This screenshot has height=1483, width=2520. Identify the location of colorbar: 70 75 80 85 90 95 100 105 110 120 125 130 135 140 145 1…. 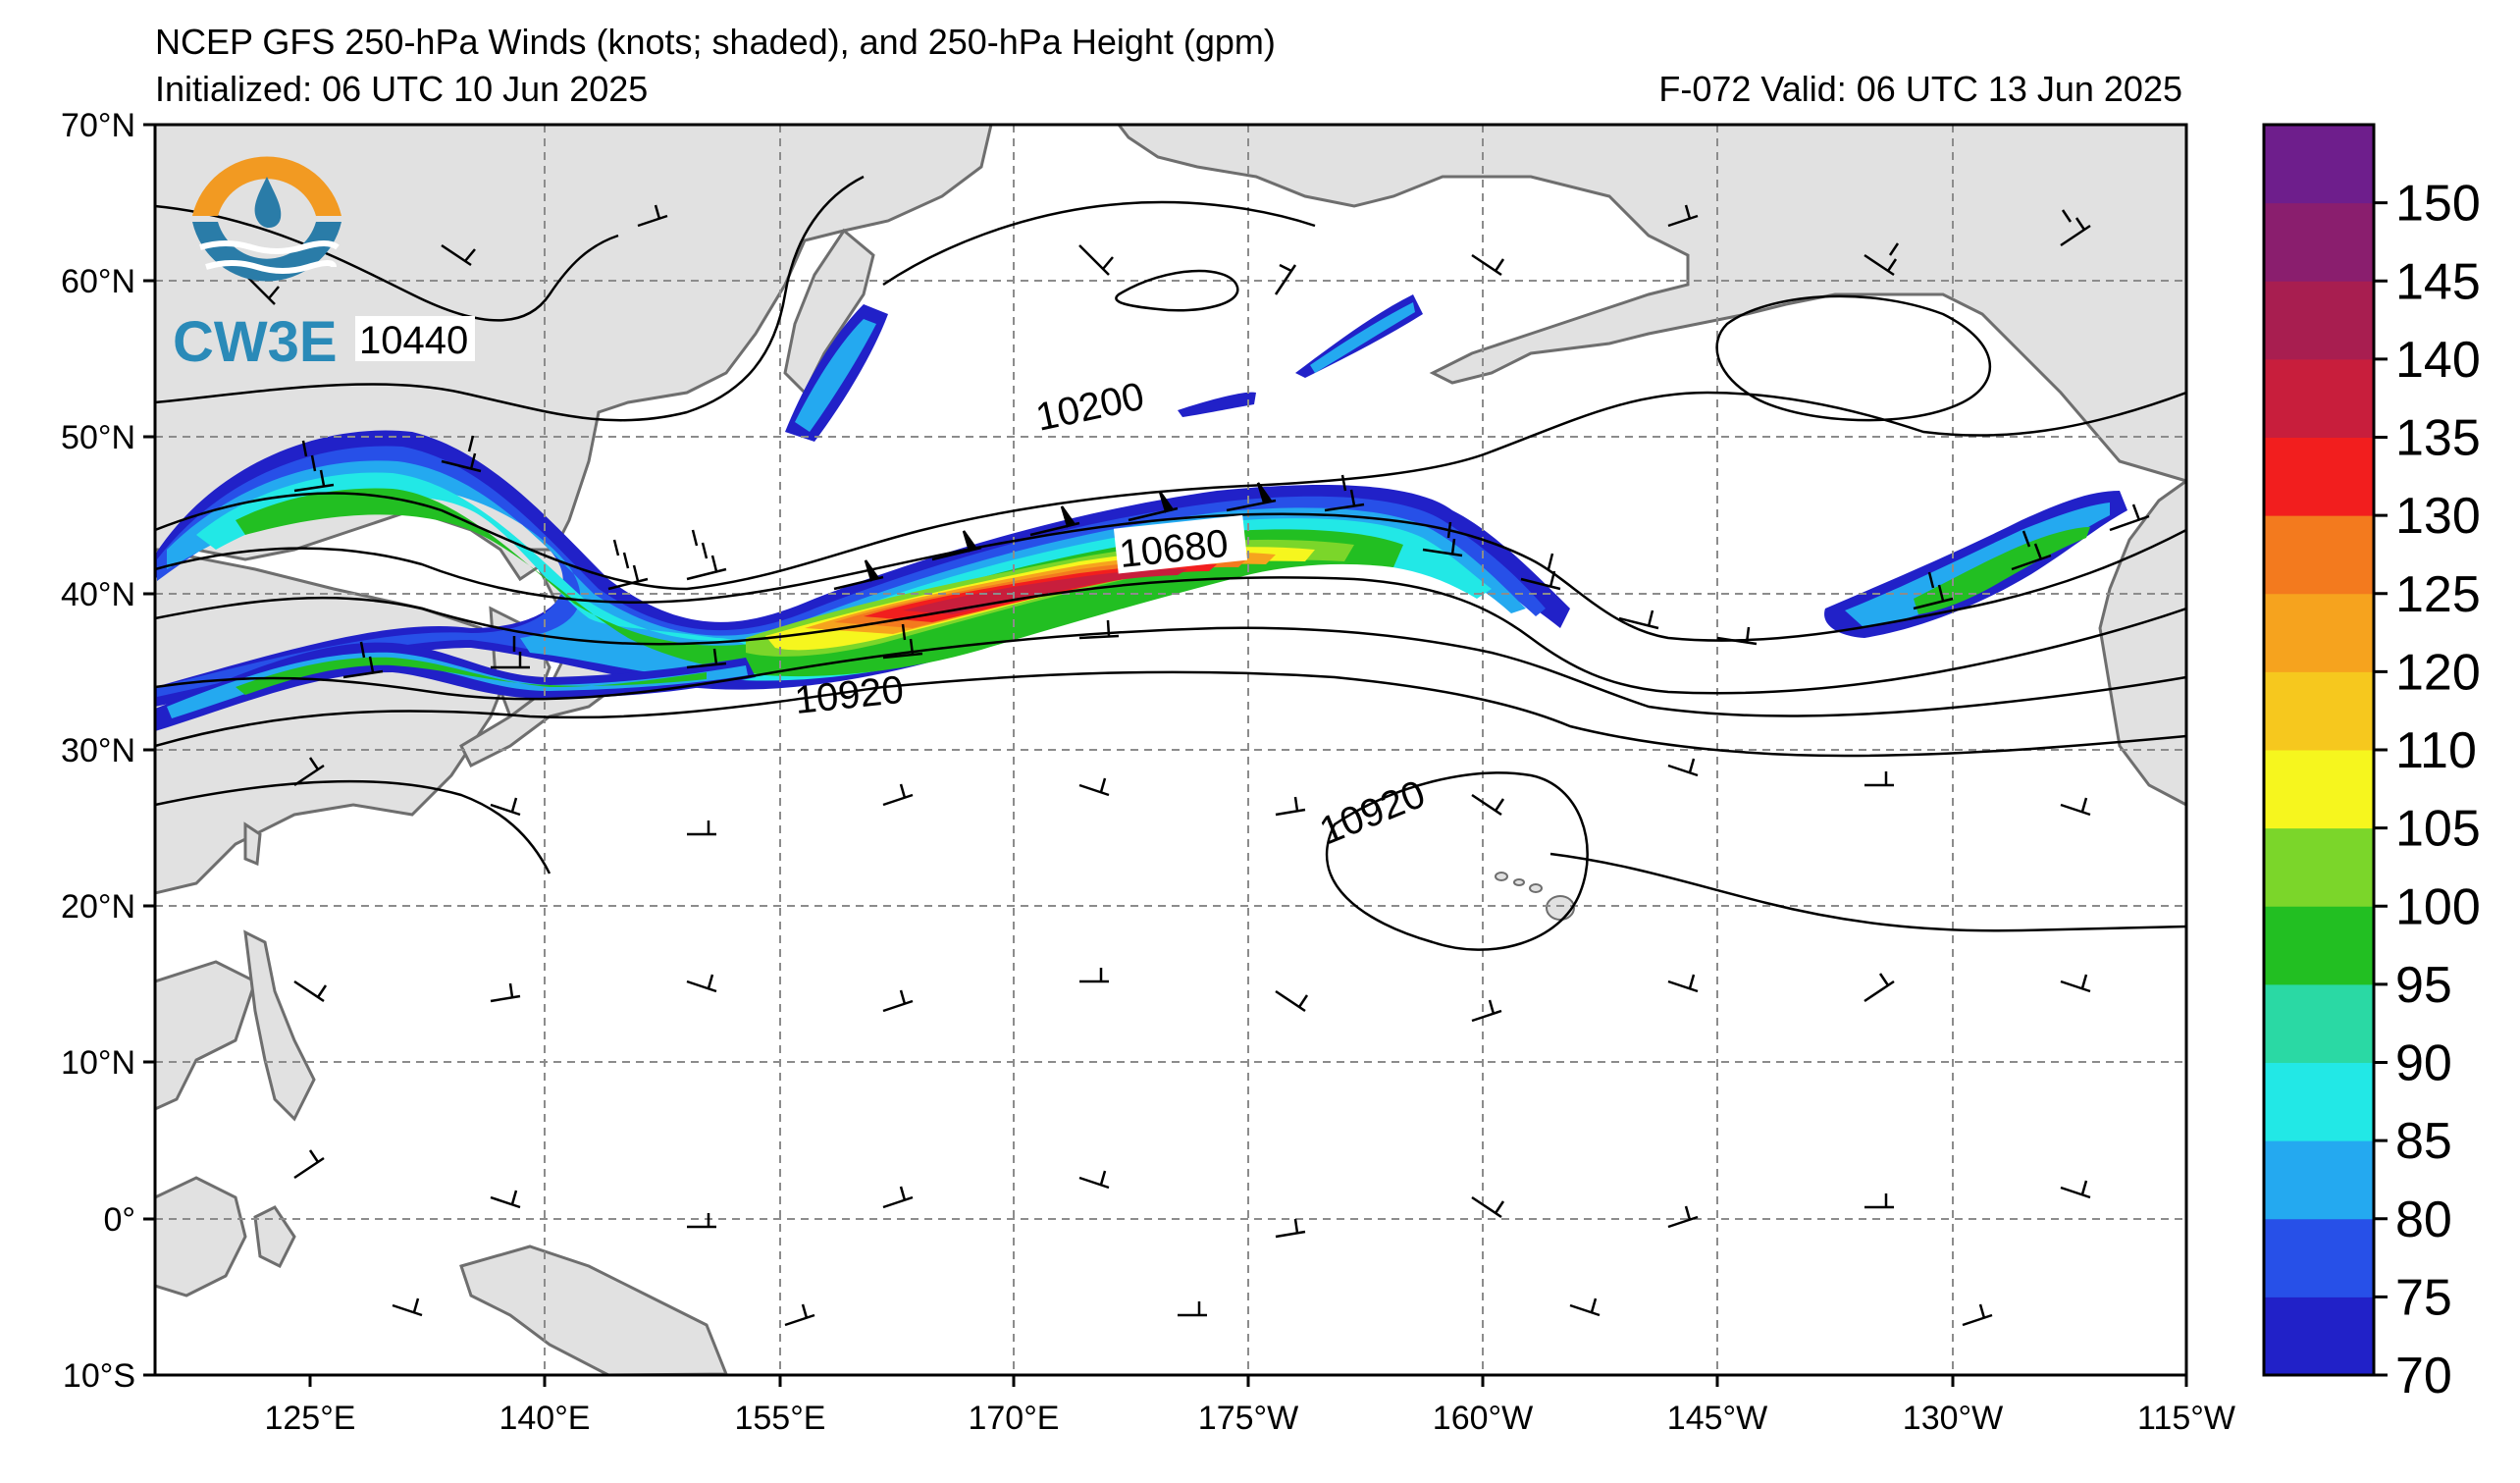
(2371, 764).